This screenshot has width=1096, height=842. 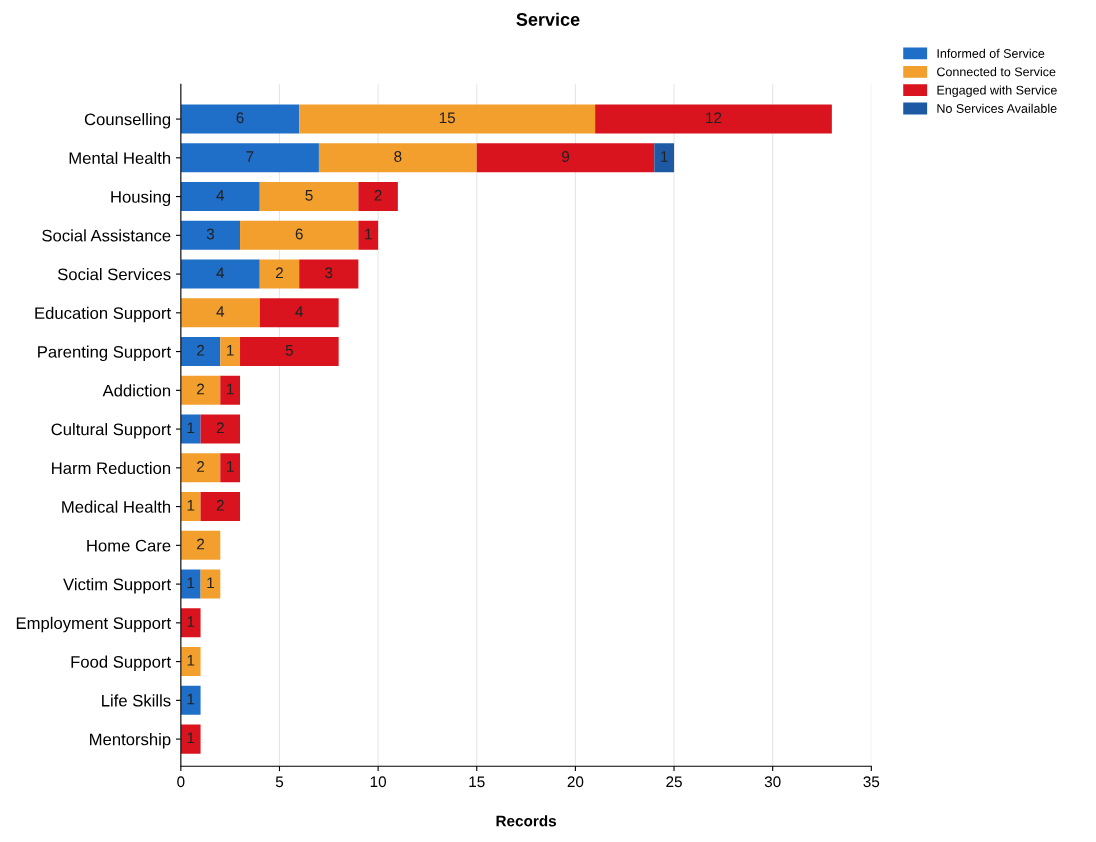 What do you see at coordinates (997, 108) in the screenshot?
I see `legend-label: No Services Available` at bounding box center [997, 108].